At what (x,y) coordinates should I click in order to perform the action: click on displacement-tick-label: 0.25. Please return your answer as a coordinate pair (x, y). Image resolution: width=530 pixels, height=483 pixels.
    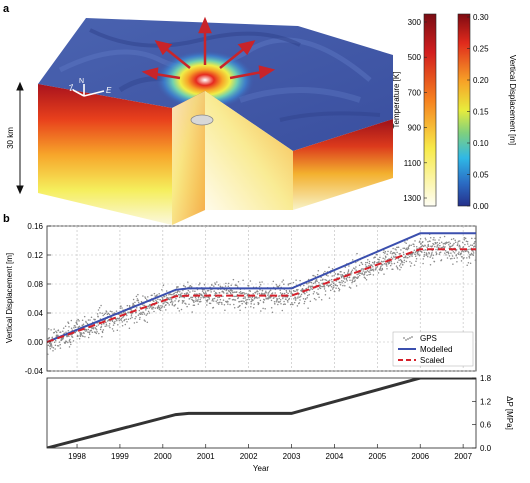
    Looking at the image, I should click on (481, 49).